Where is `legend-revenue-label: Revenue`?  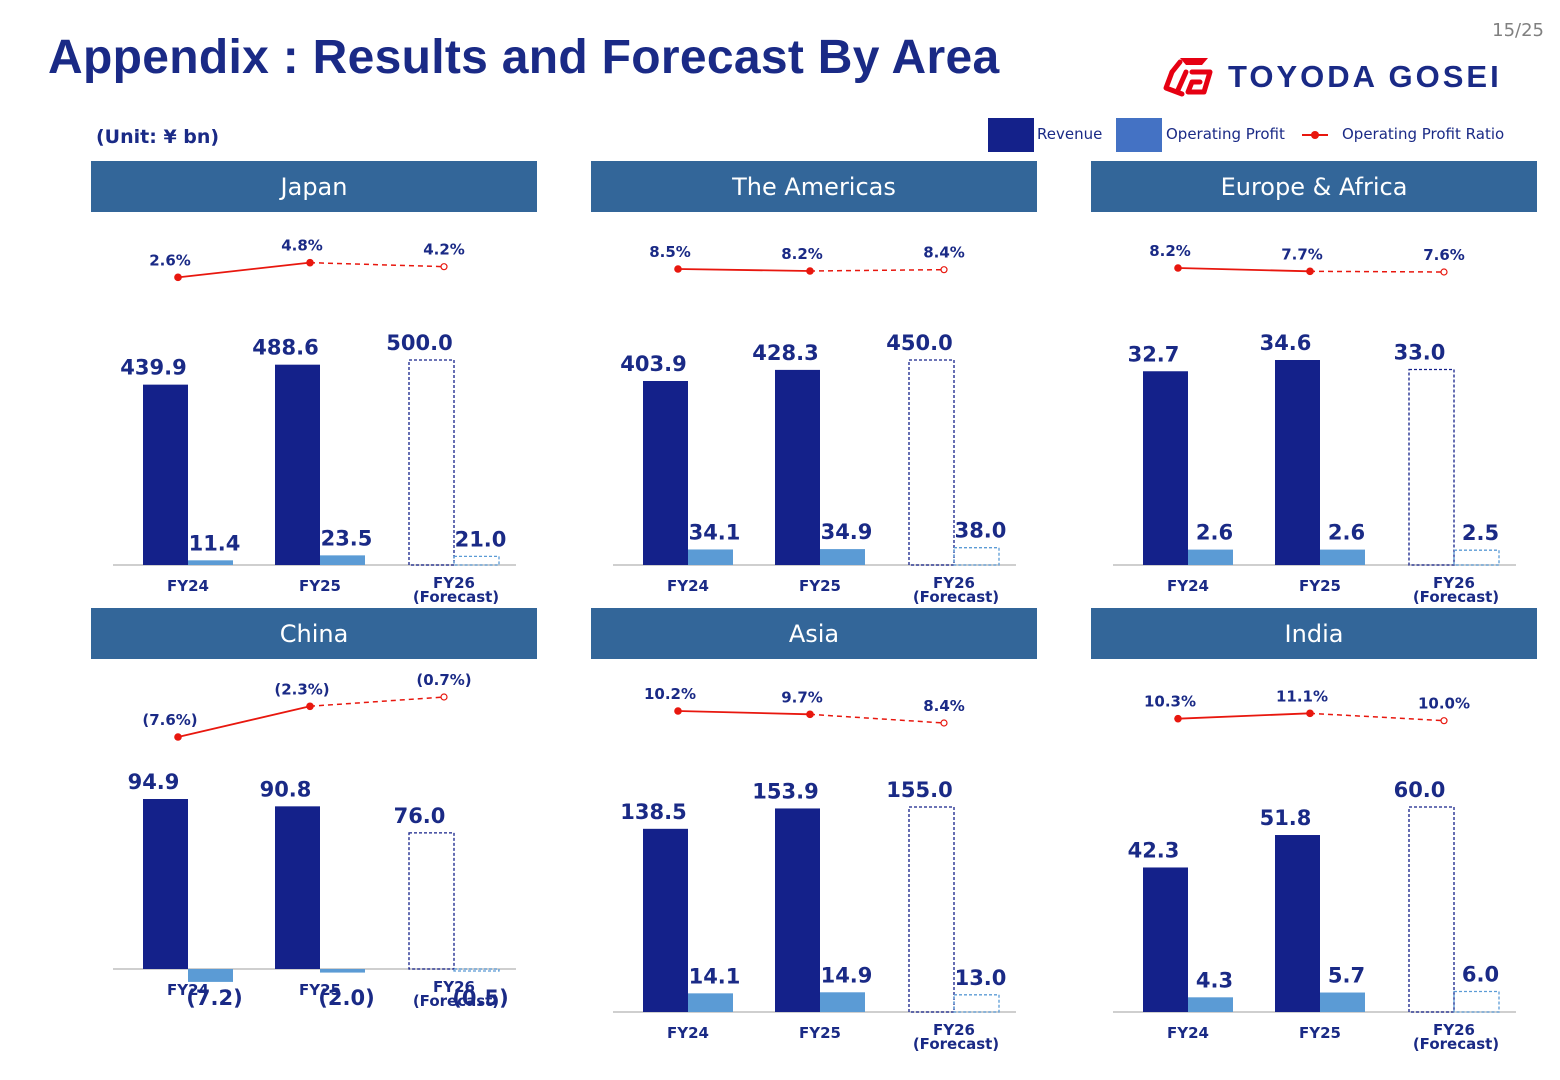 legend-revenue-label: Revenue is located at coordinates (1070, 134).